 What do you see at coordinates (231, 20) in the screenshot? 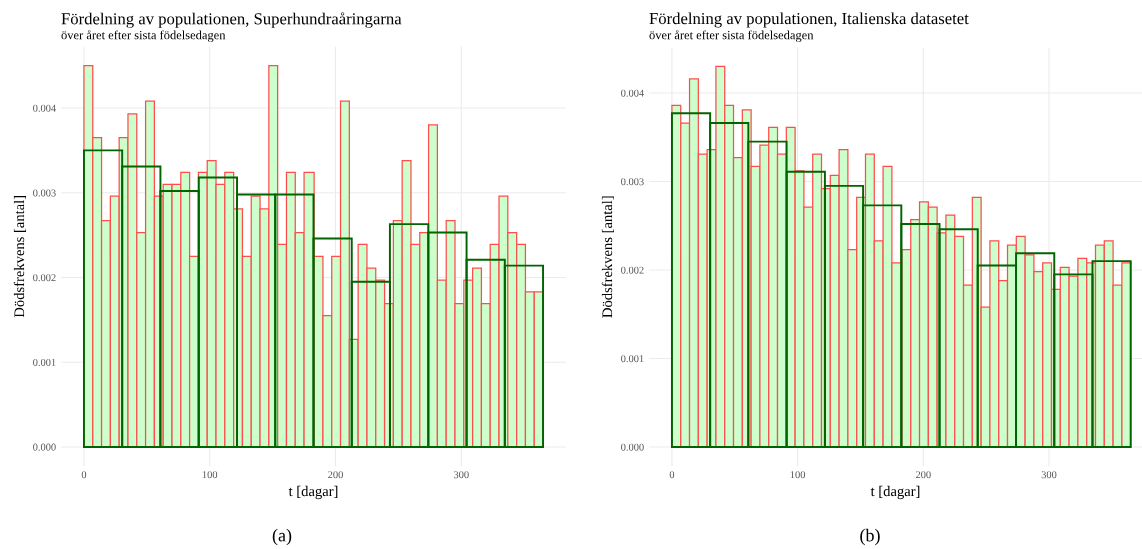
I see `chart-title: Fördelning av populationen, Superhundraåringarna` at bounding box center [231, 20].